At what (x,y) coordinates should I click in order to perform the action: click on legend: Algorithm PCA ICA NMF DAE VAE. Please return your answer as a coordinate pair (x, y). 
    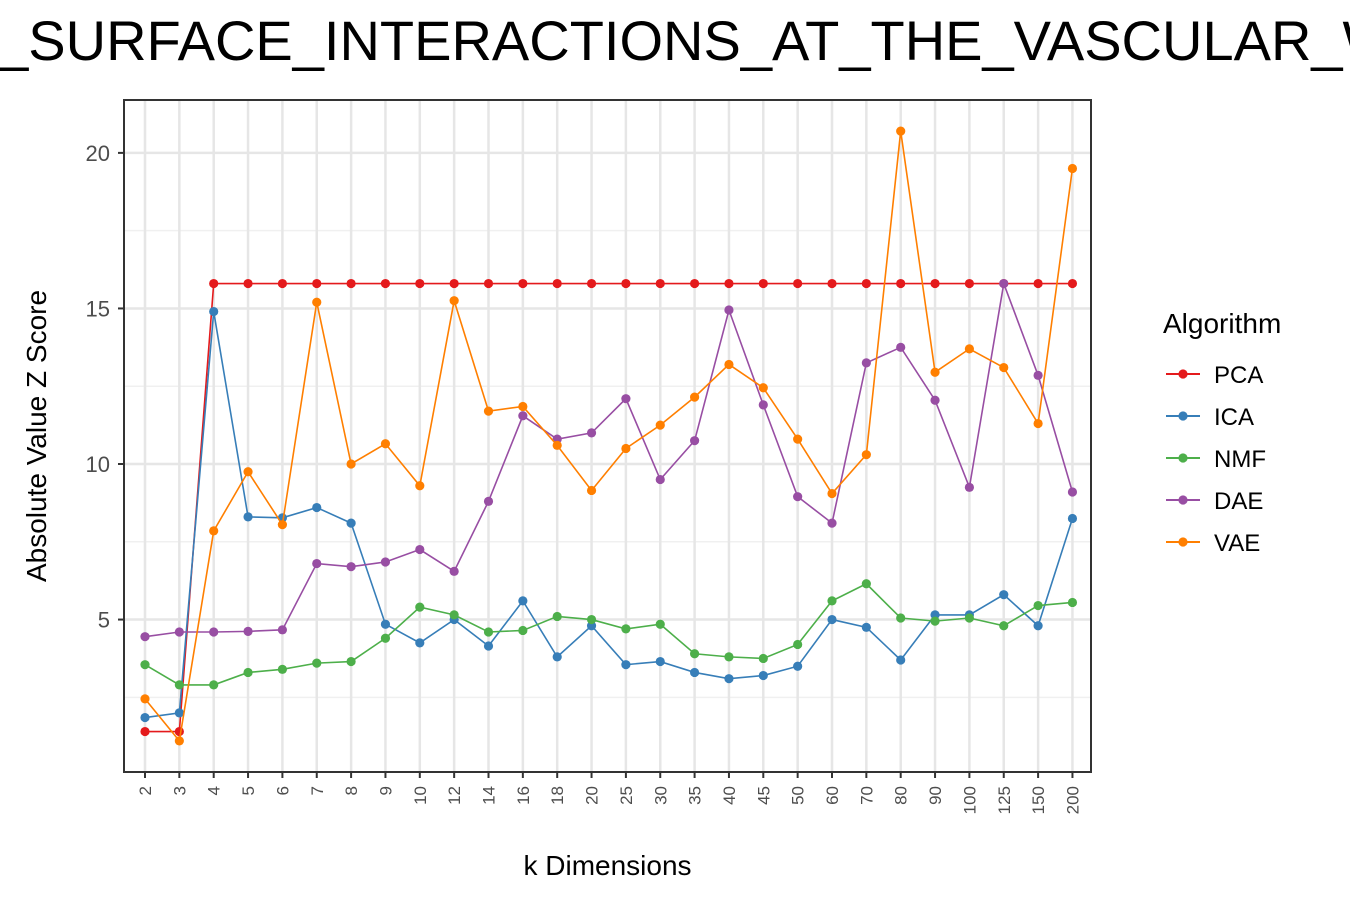
    Looking at the image, I should click on (1222, 432).